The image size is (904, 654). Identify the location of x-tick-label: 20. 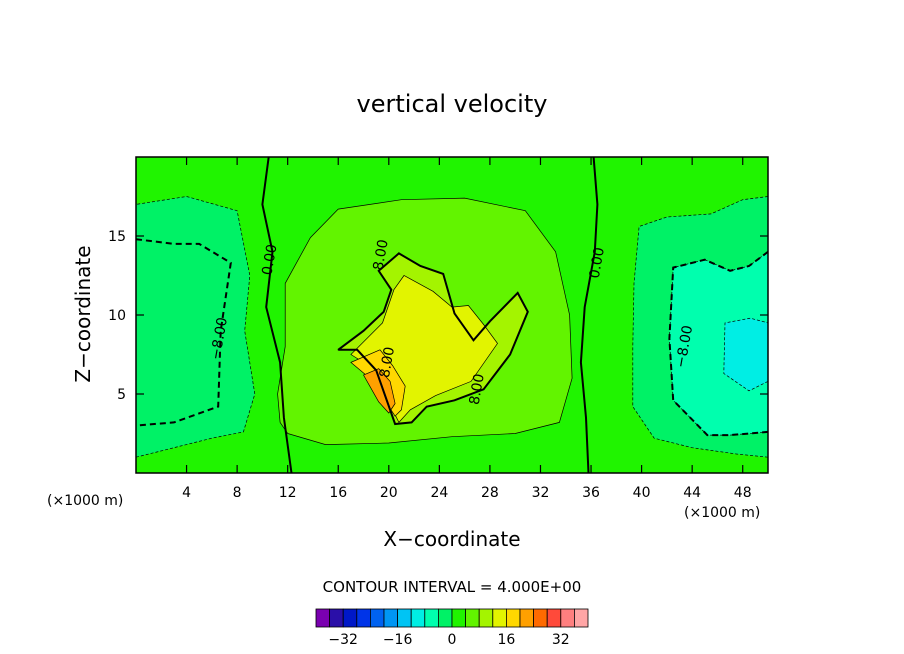
(389, 493).